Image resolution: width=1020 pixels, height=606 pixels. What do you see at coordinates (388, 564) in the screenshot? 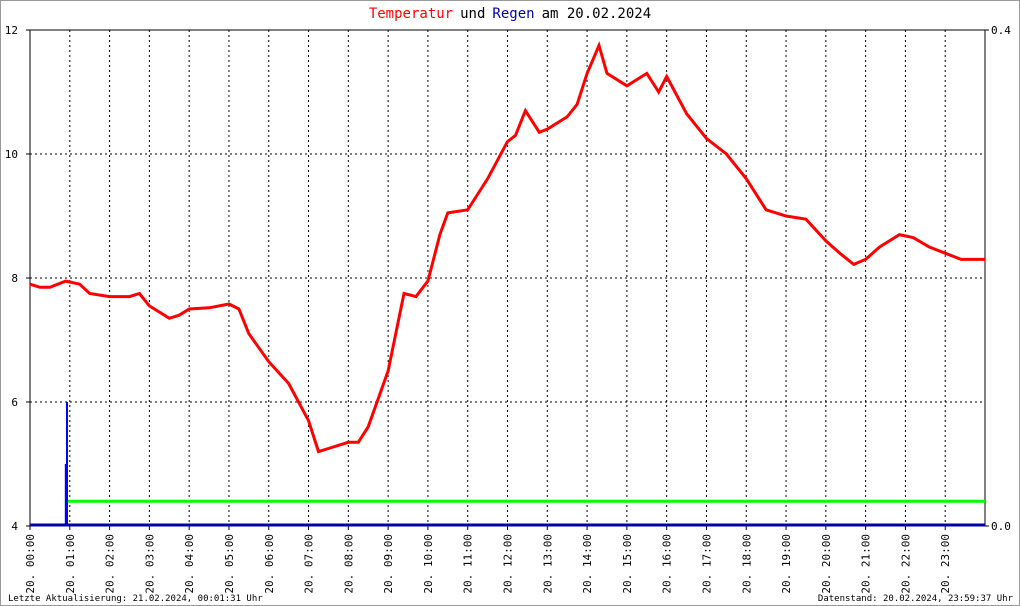
I see `x-tick-label: 20. 09:00` at bounding box center [388, 564].